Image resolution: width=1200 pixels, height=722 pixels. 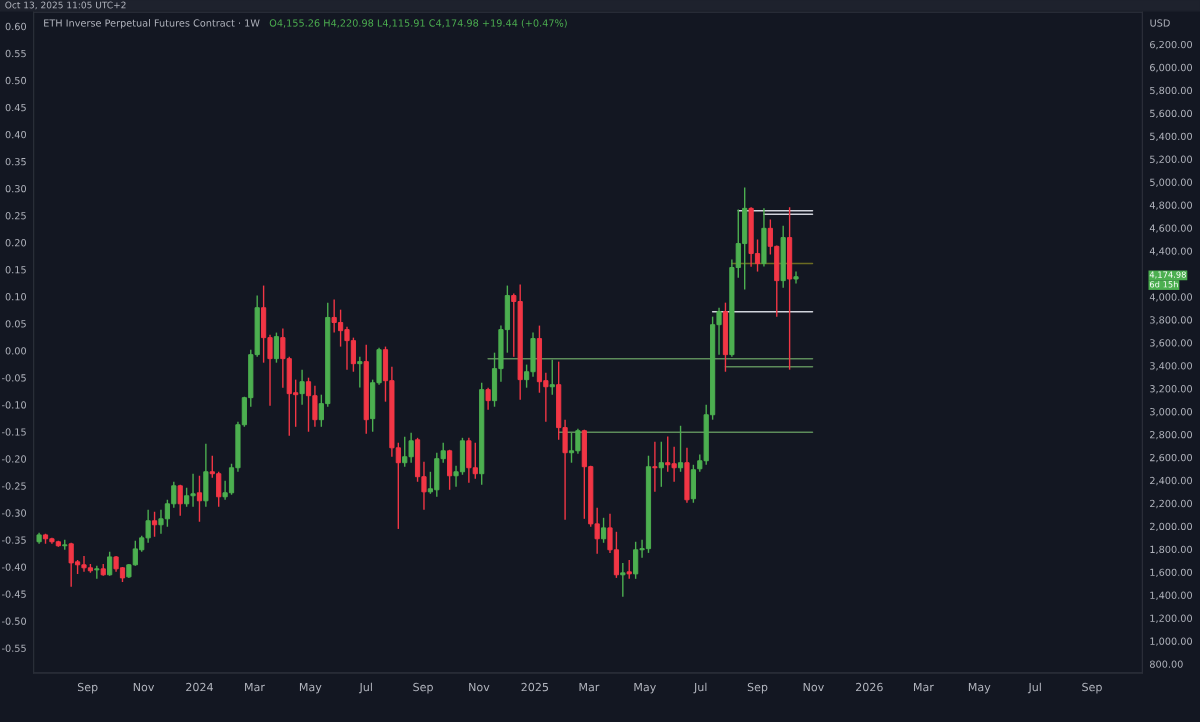 I want to click on y2-tick-label: 0.00, so click(x=16, y=351).